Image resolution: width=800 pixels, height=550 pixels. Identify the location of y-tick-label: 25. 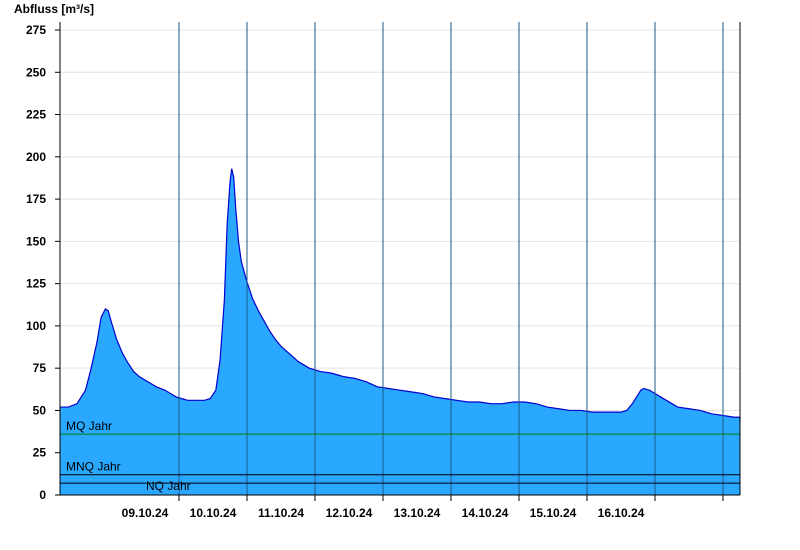
(40, 453).